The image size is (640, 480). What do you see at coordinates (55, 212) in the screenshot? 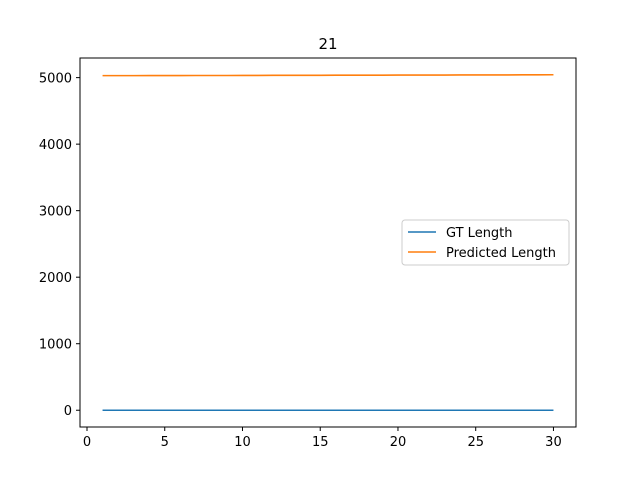
I see `y-tick-label: 3000` at bounding box center [55, 212].